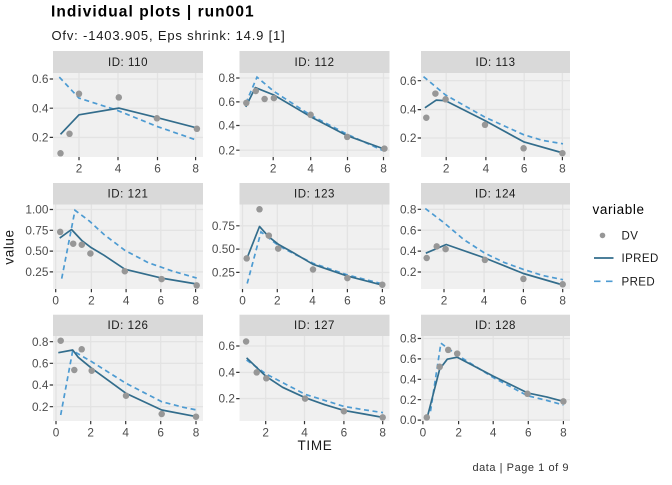 This screenshot has height=485, width=672. Describe the element at coordinates (495, 326) in the screenshot. I see `svg-text: ID: 128` at that location.